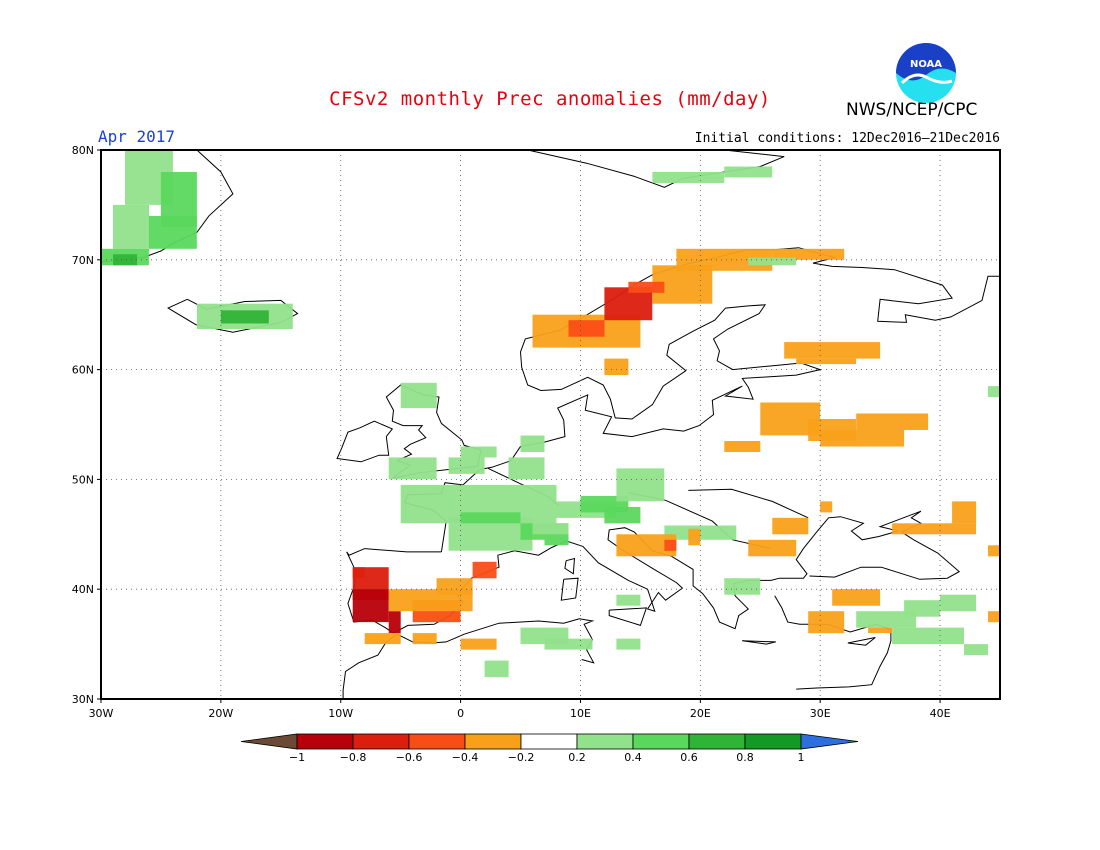 The image size is (1100, 850). Describe the element at coordinates (580, 713) in the screenshot. I see `lon-tick-label: 10E` at that location.